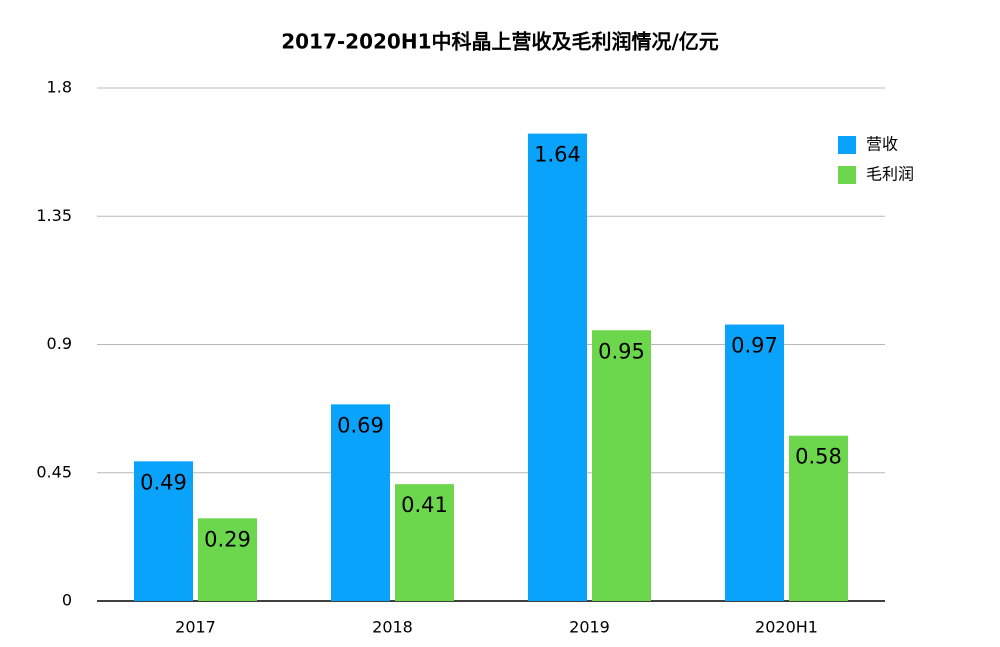  Describe the element at coordinates (59, 87) in the screenshot. I see `y-tick-label: 1.8` at that location.